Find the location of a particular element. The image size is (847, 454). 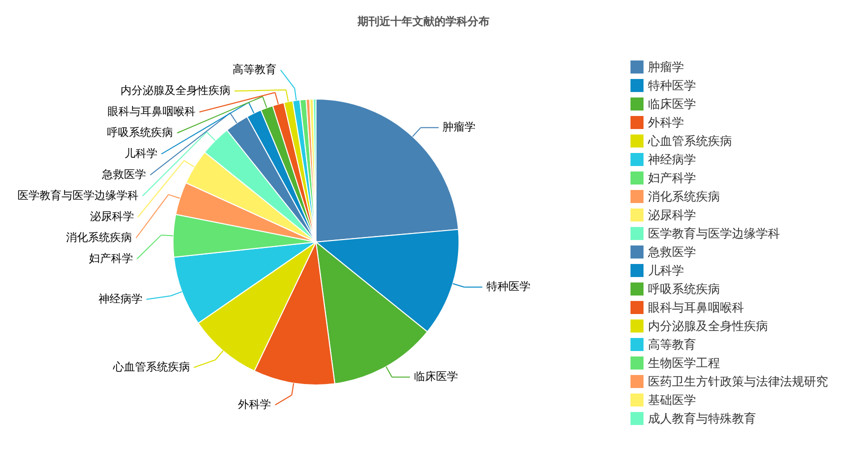

legend-label: 成人教育与特殊教育 is located at coordinates (702, 419).